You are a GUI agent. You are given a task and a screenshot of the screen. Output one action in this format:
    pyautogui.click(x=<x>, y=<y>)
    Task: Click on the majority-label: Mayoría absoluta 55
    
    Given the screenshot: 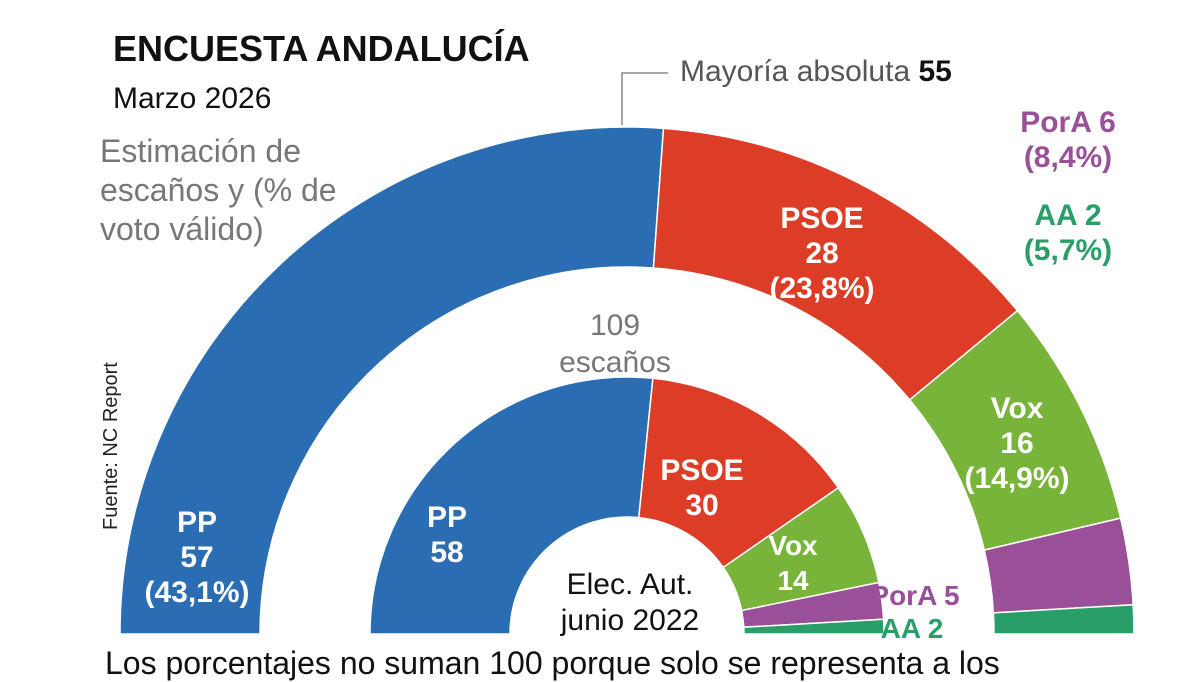 What is the action you would take?
    pyautogui.click(x=816, y=72)
    